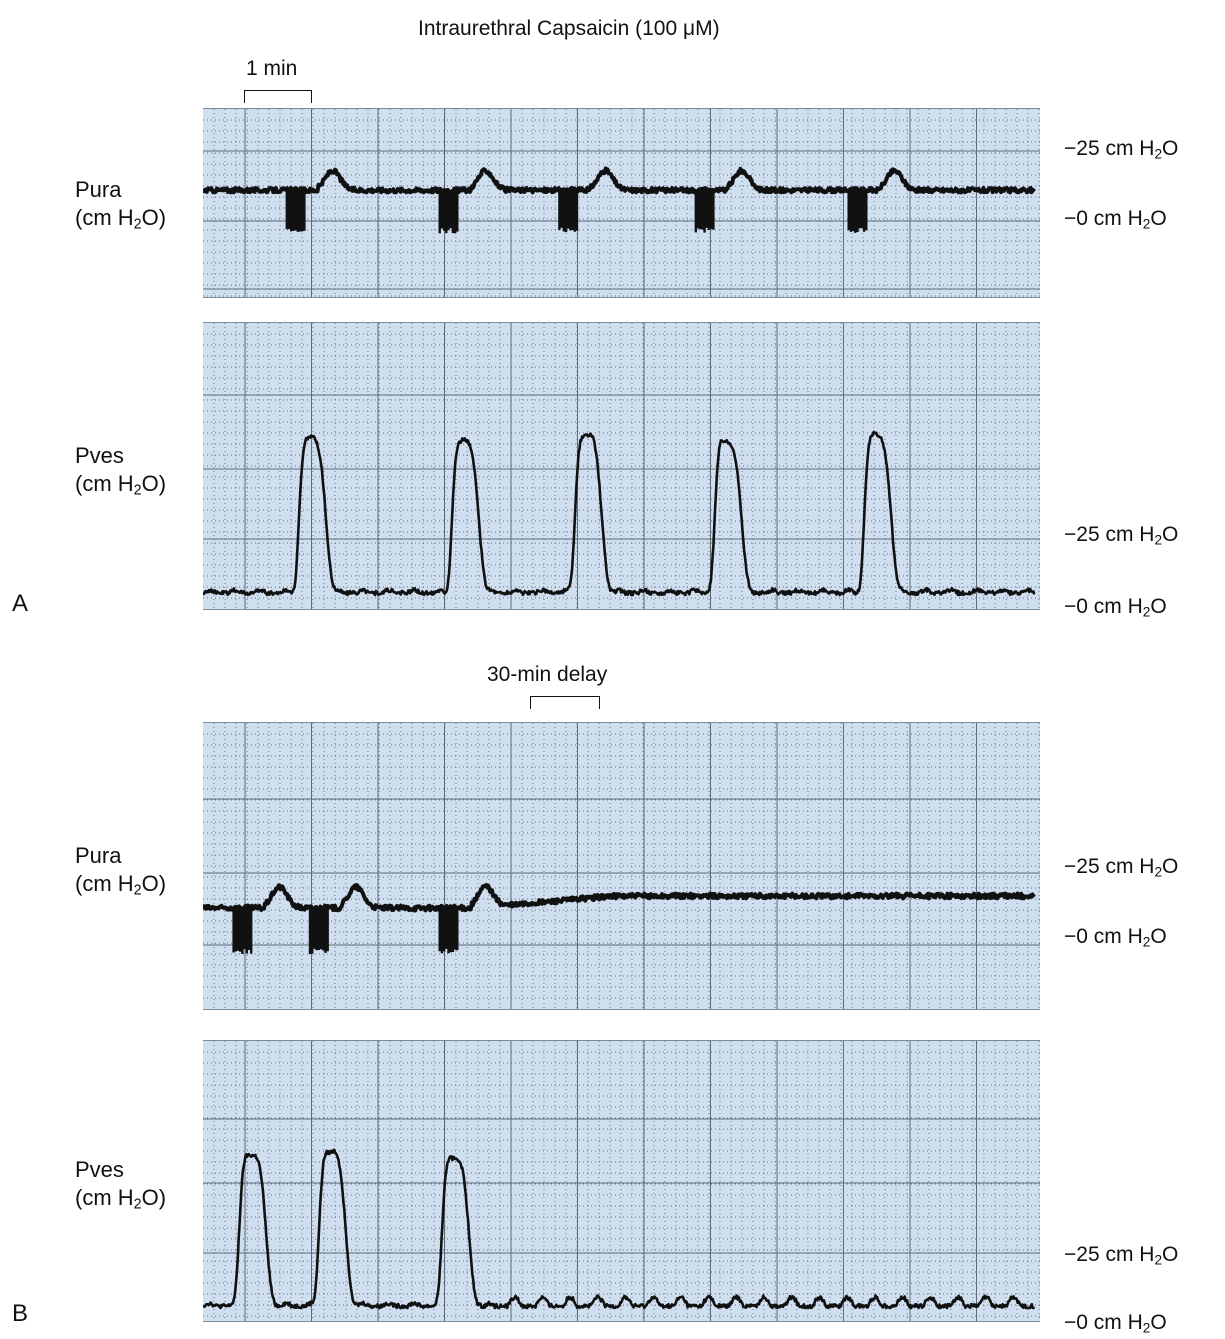 The width and height of the screenshot is (1225, 1339). I want to click on pves-unit-a: (cm H2O), so click(120, 485).